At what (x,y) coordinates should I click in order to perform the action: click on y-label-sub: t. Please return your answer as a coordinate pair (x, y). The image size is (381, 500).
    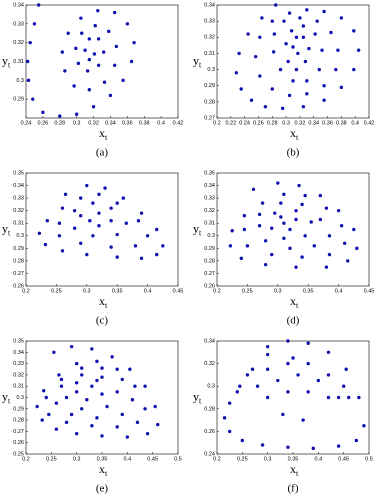
    Looking at the image, I should click on (200, 400).